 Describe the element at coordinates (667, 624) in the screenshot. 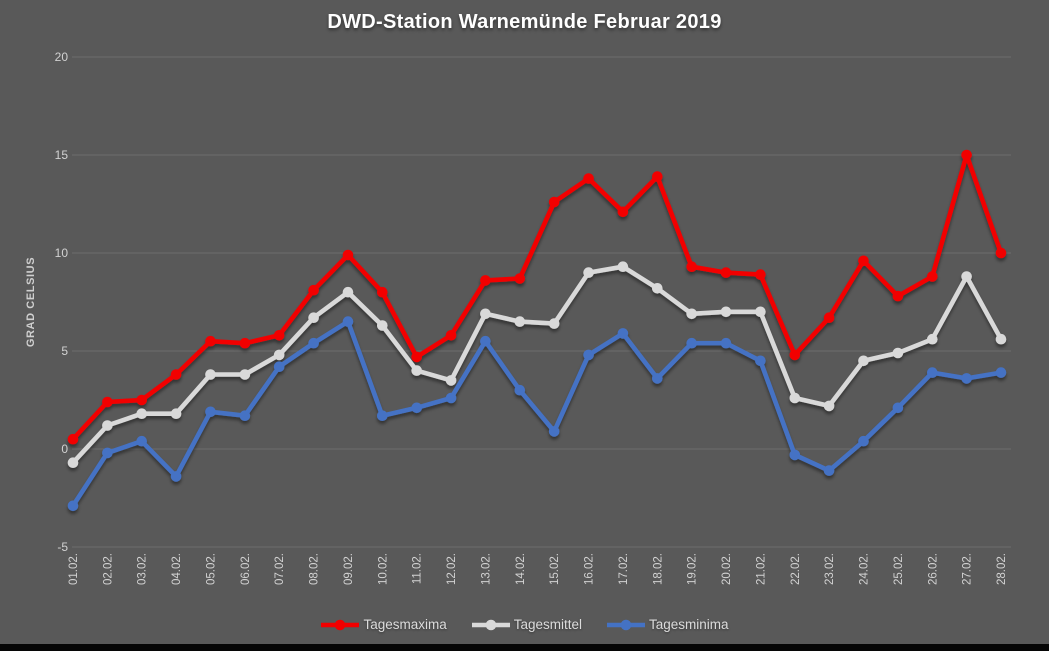

I see `legend-item-tagesminima: Tagesminima` at that location.